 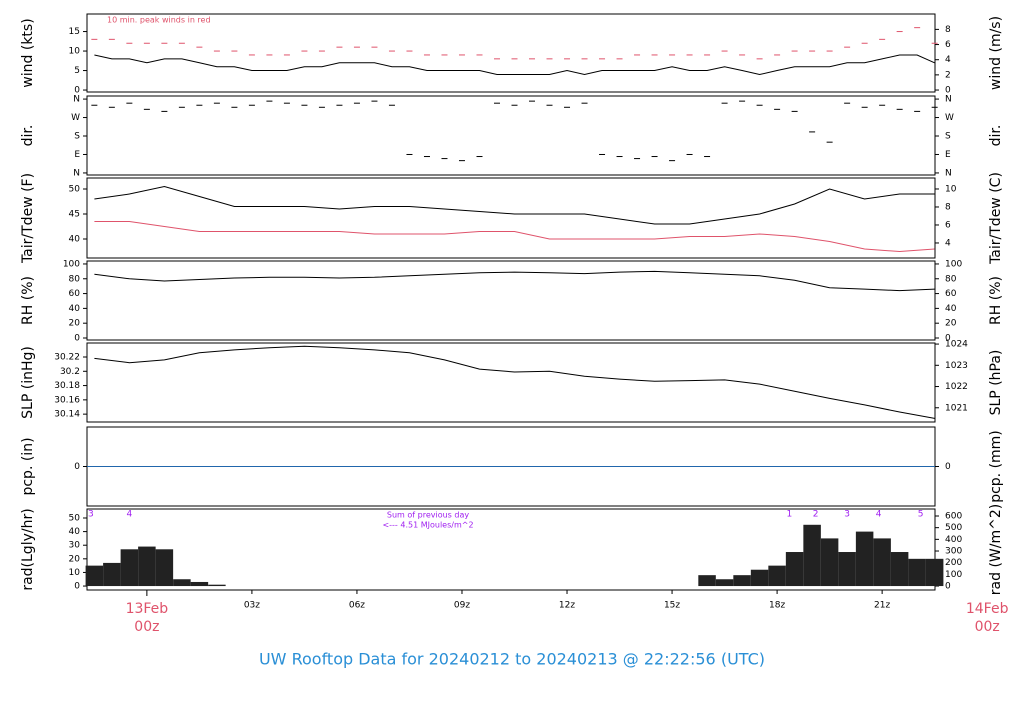 What do you see at coordinates (70, 372) in the screenshot?
I see `y-tick-label: 30.2` at bounding box center [70, 372].